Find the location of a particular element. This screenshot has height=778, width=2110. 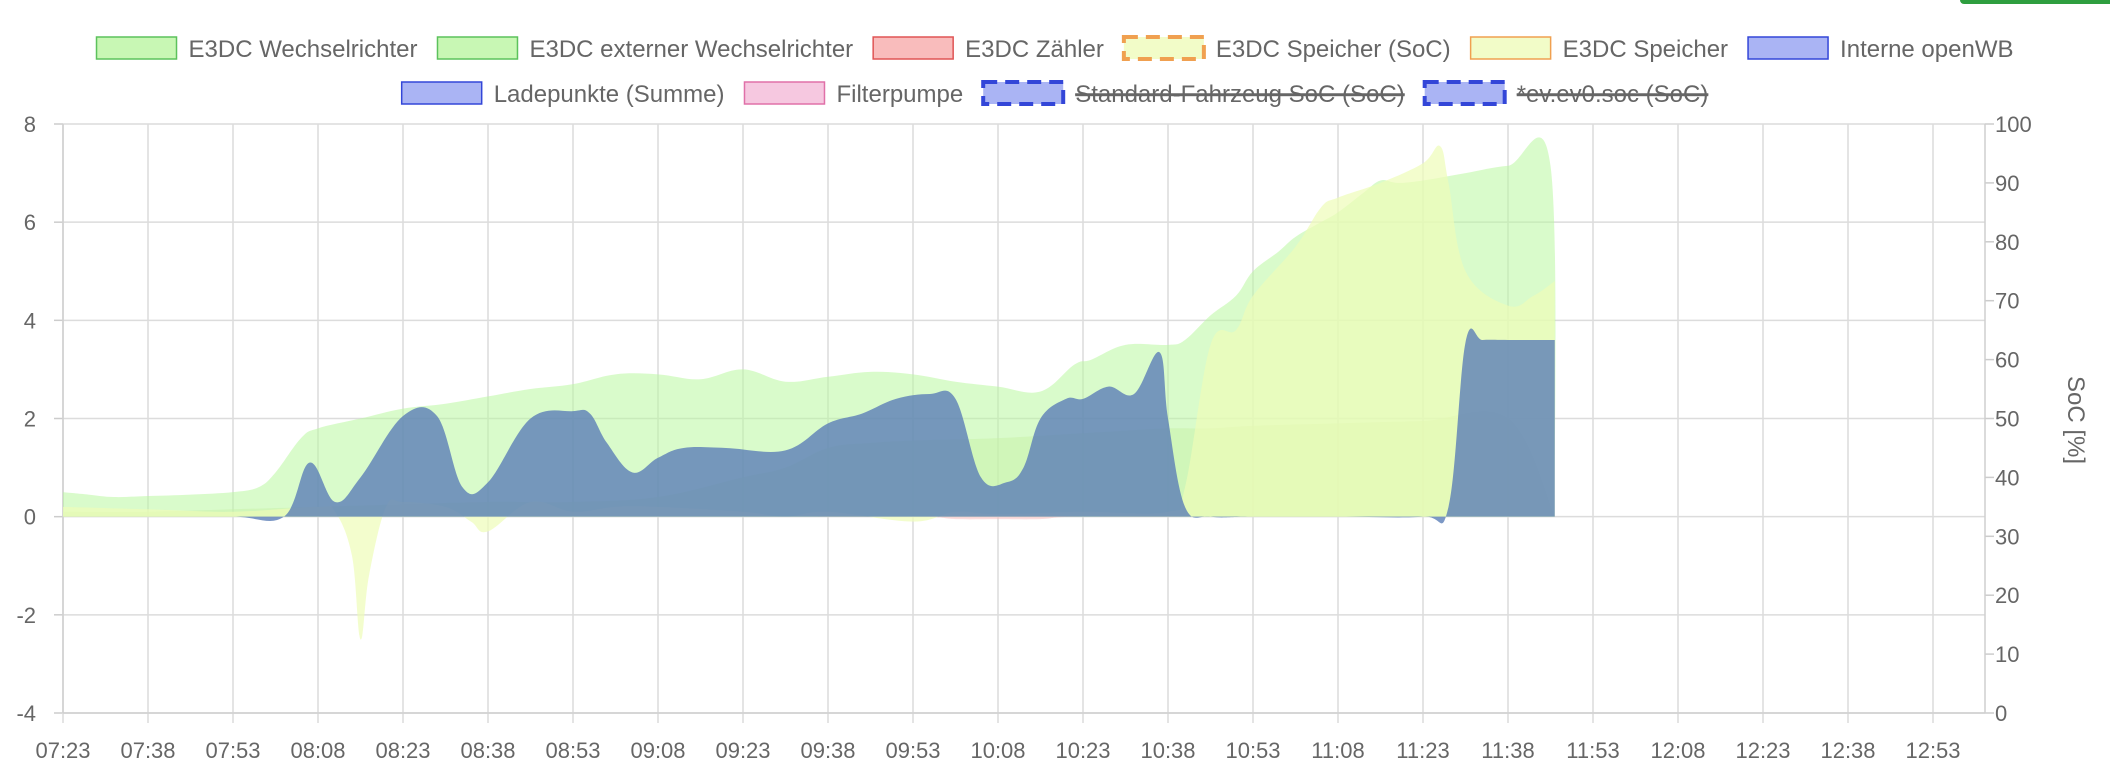

y-left-tick-label: 2 is located at coordinates (30, 419).